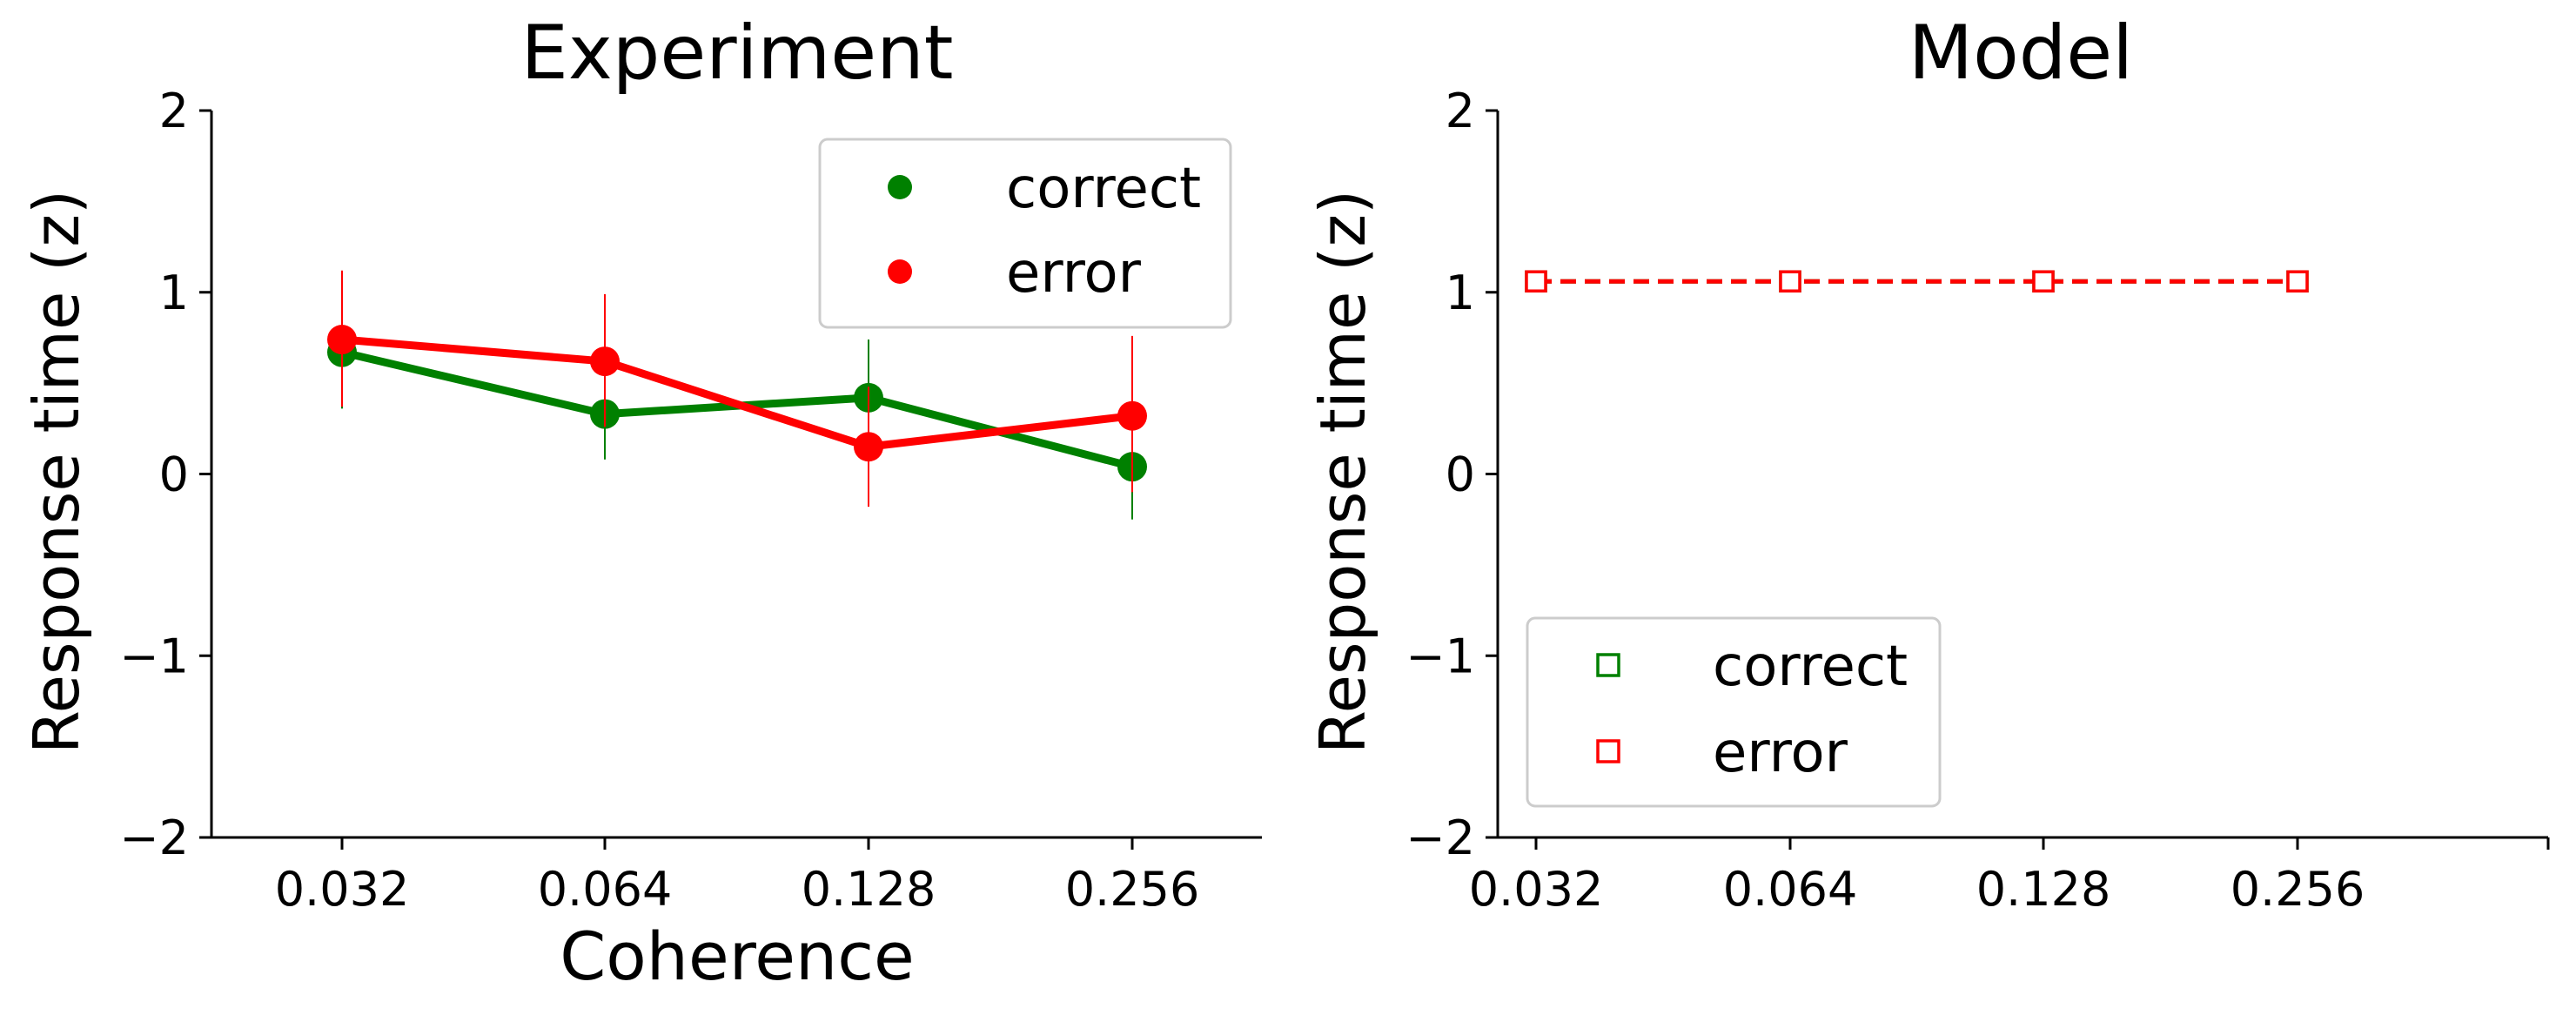 This screenshot has height=1022, width=2576. I want to click on experiment-series-error, so click(737, 389).